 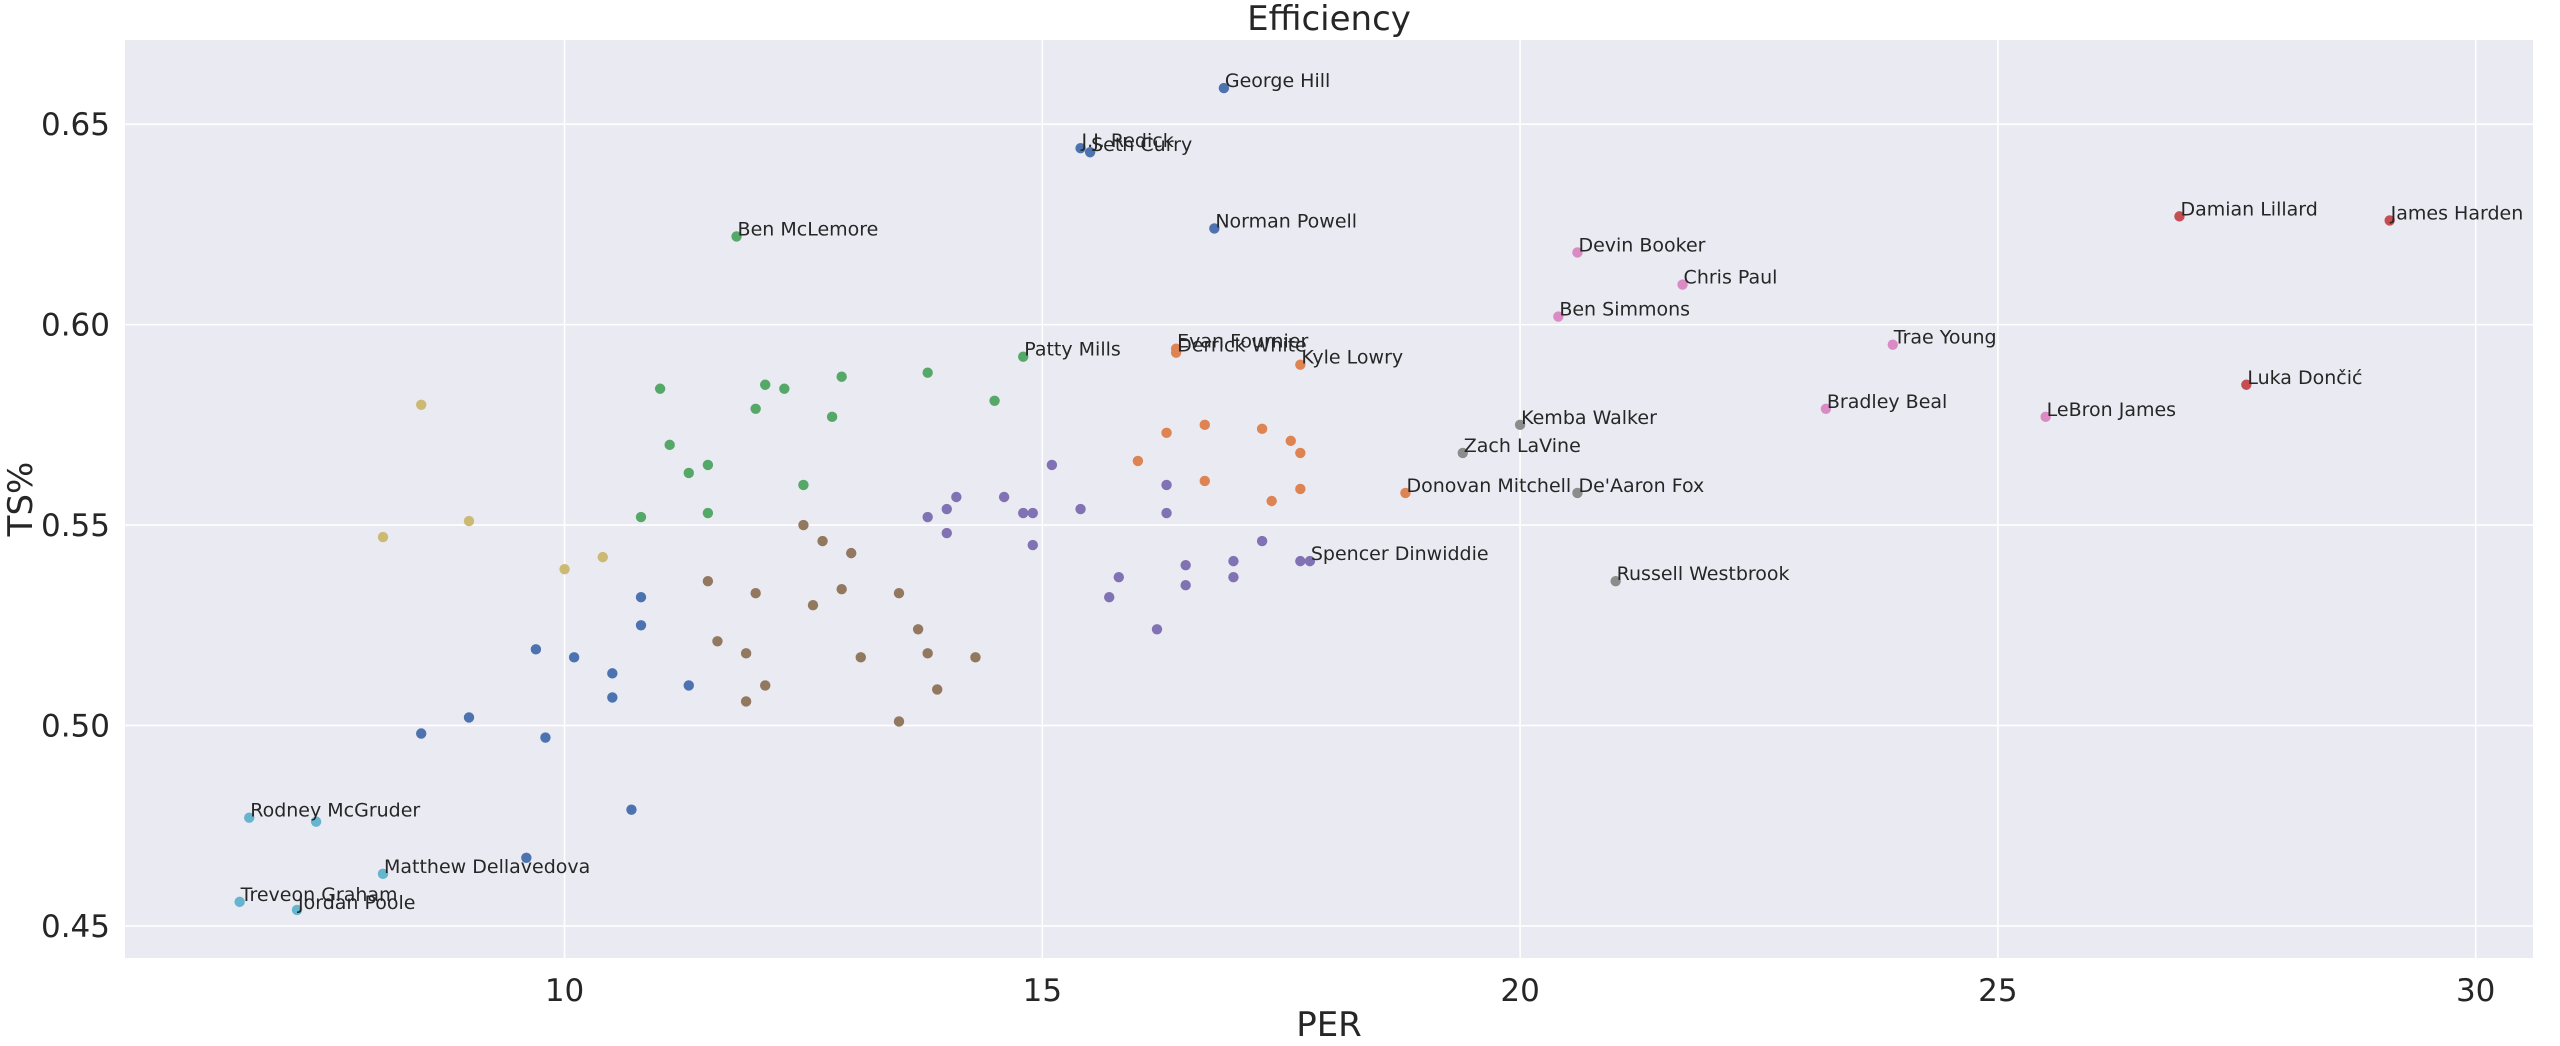 What do you see at coordinates (1242, 346) in the screenshot?
I see `point-label: Derrick White` at bounding box center [1242, 346].